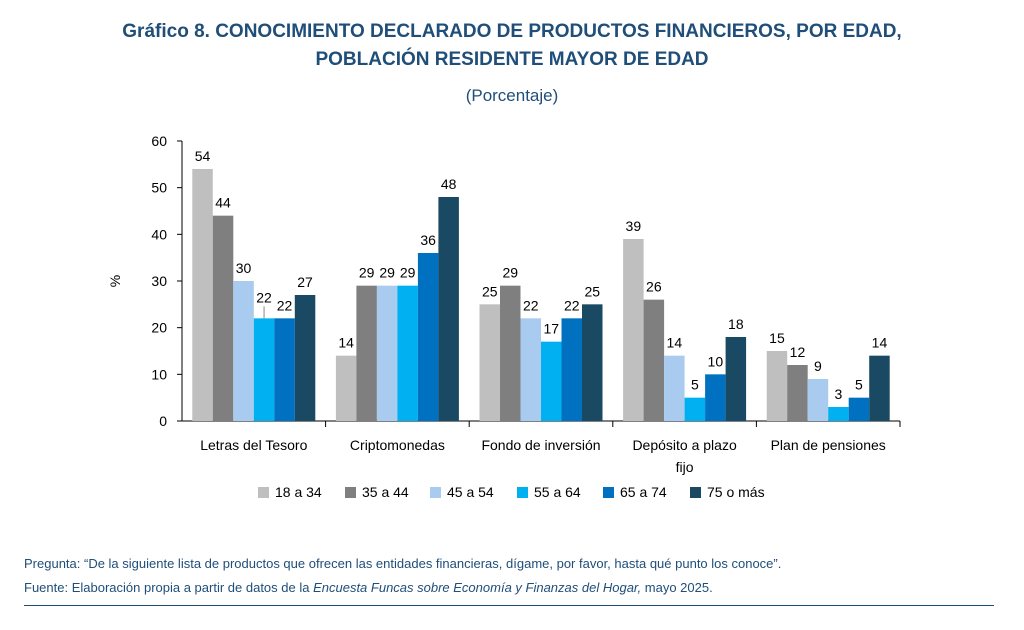 The width and height of the screenshot is (1024, 630). What do you see at coordinates (540, 445) in the screenshot?
I see `x-tick-label: Fondo de inversión` at bounding box center [540, 445].